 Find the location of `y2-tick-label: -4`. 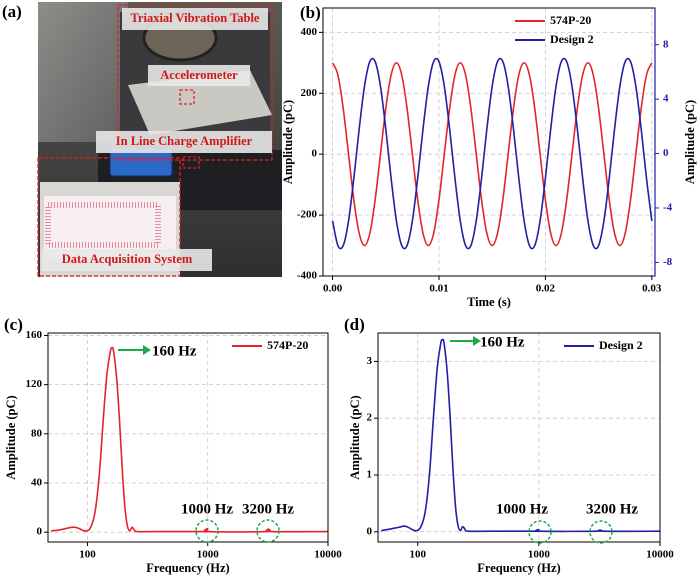

y2-tick-label: -4 is located at coordinates (668, 208).